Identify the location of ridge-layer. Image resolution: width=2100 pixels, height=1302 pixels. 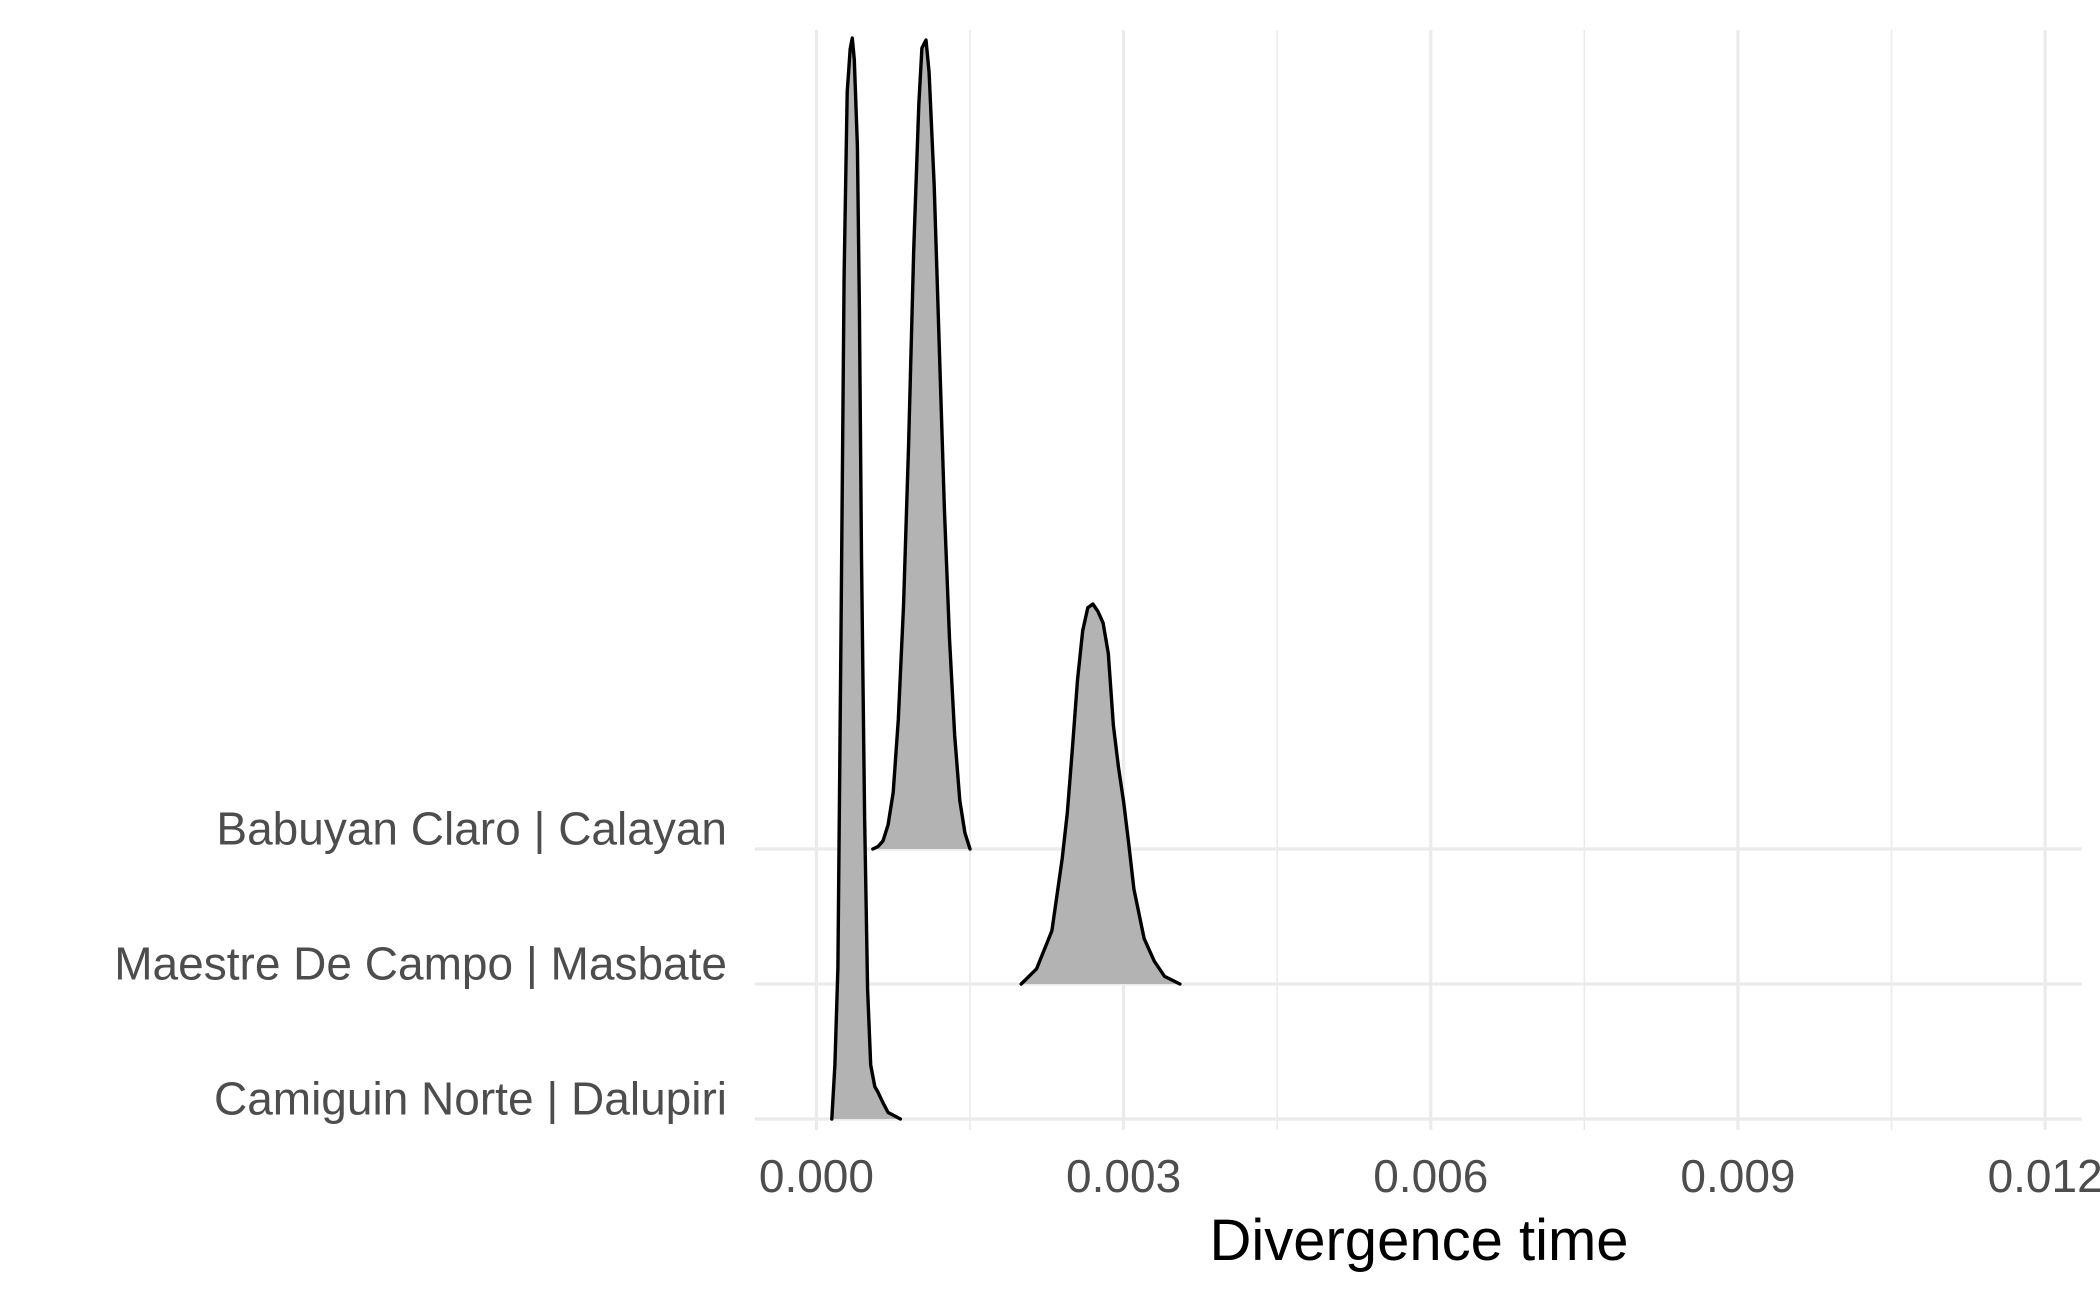
(1006, 578).